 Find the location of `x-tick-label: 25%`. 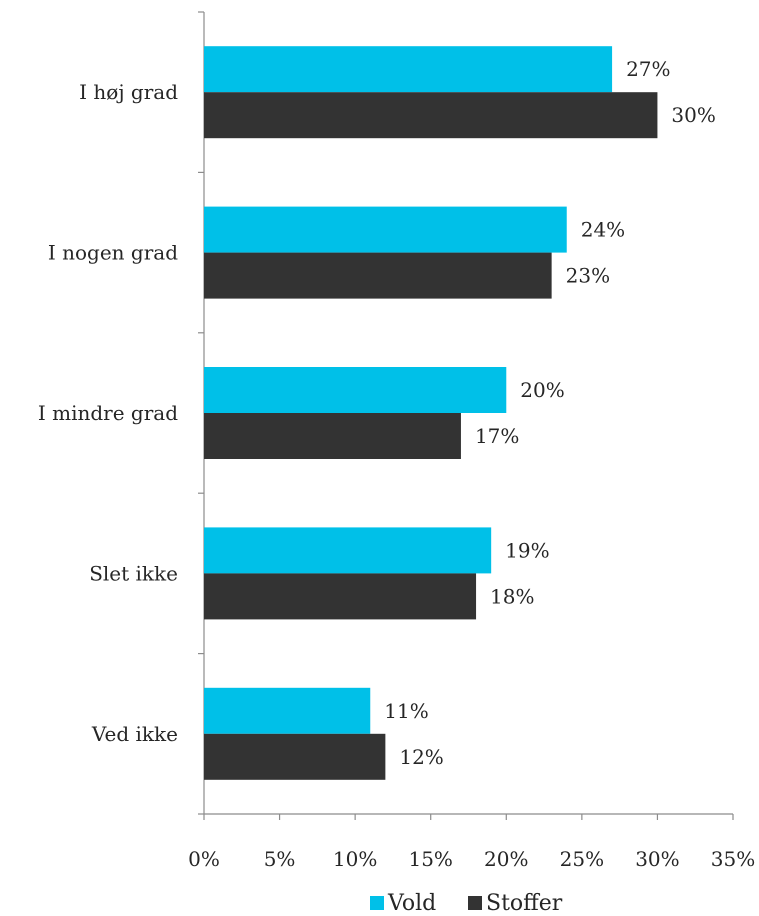

x-tick-label: 25% is located at coordinates (582, 859).